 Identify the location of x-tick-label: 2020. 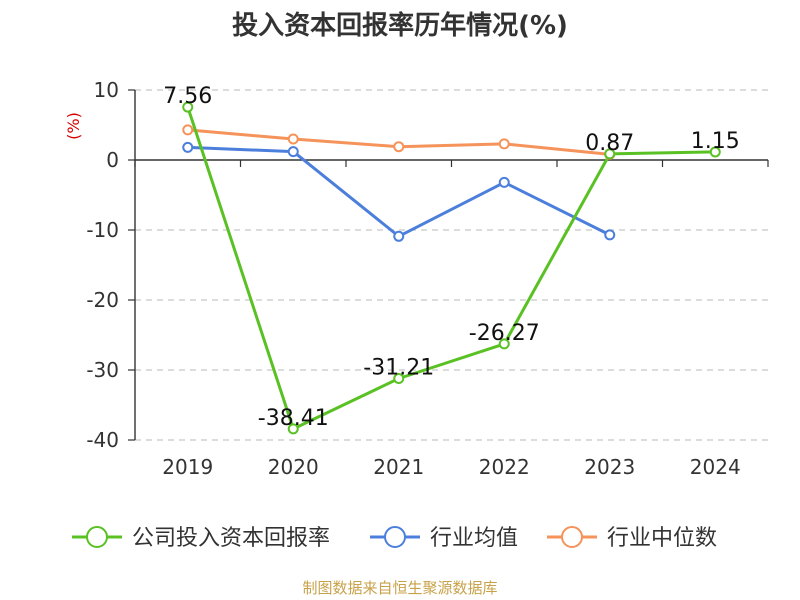
(293, 467).